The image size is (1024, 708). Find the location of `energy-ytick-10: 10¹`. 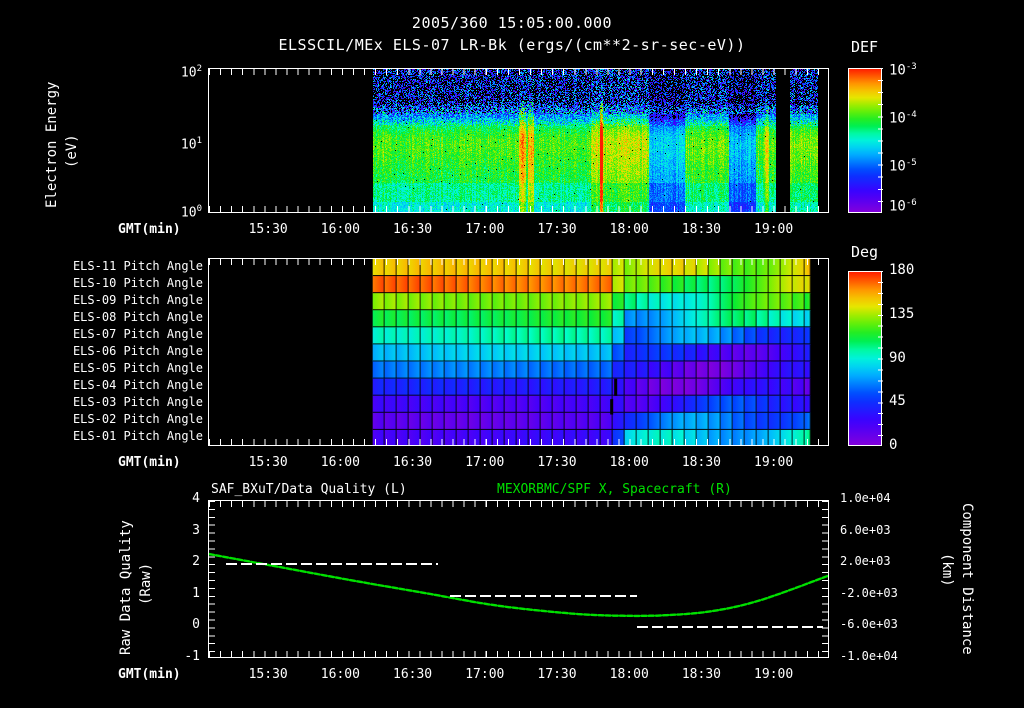

energy-ytick-10: 10¹ is located at coordinates (191, 144).